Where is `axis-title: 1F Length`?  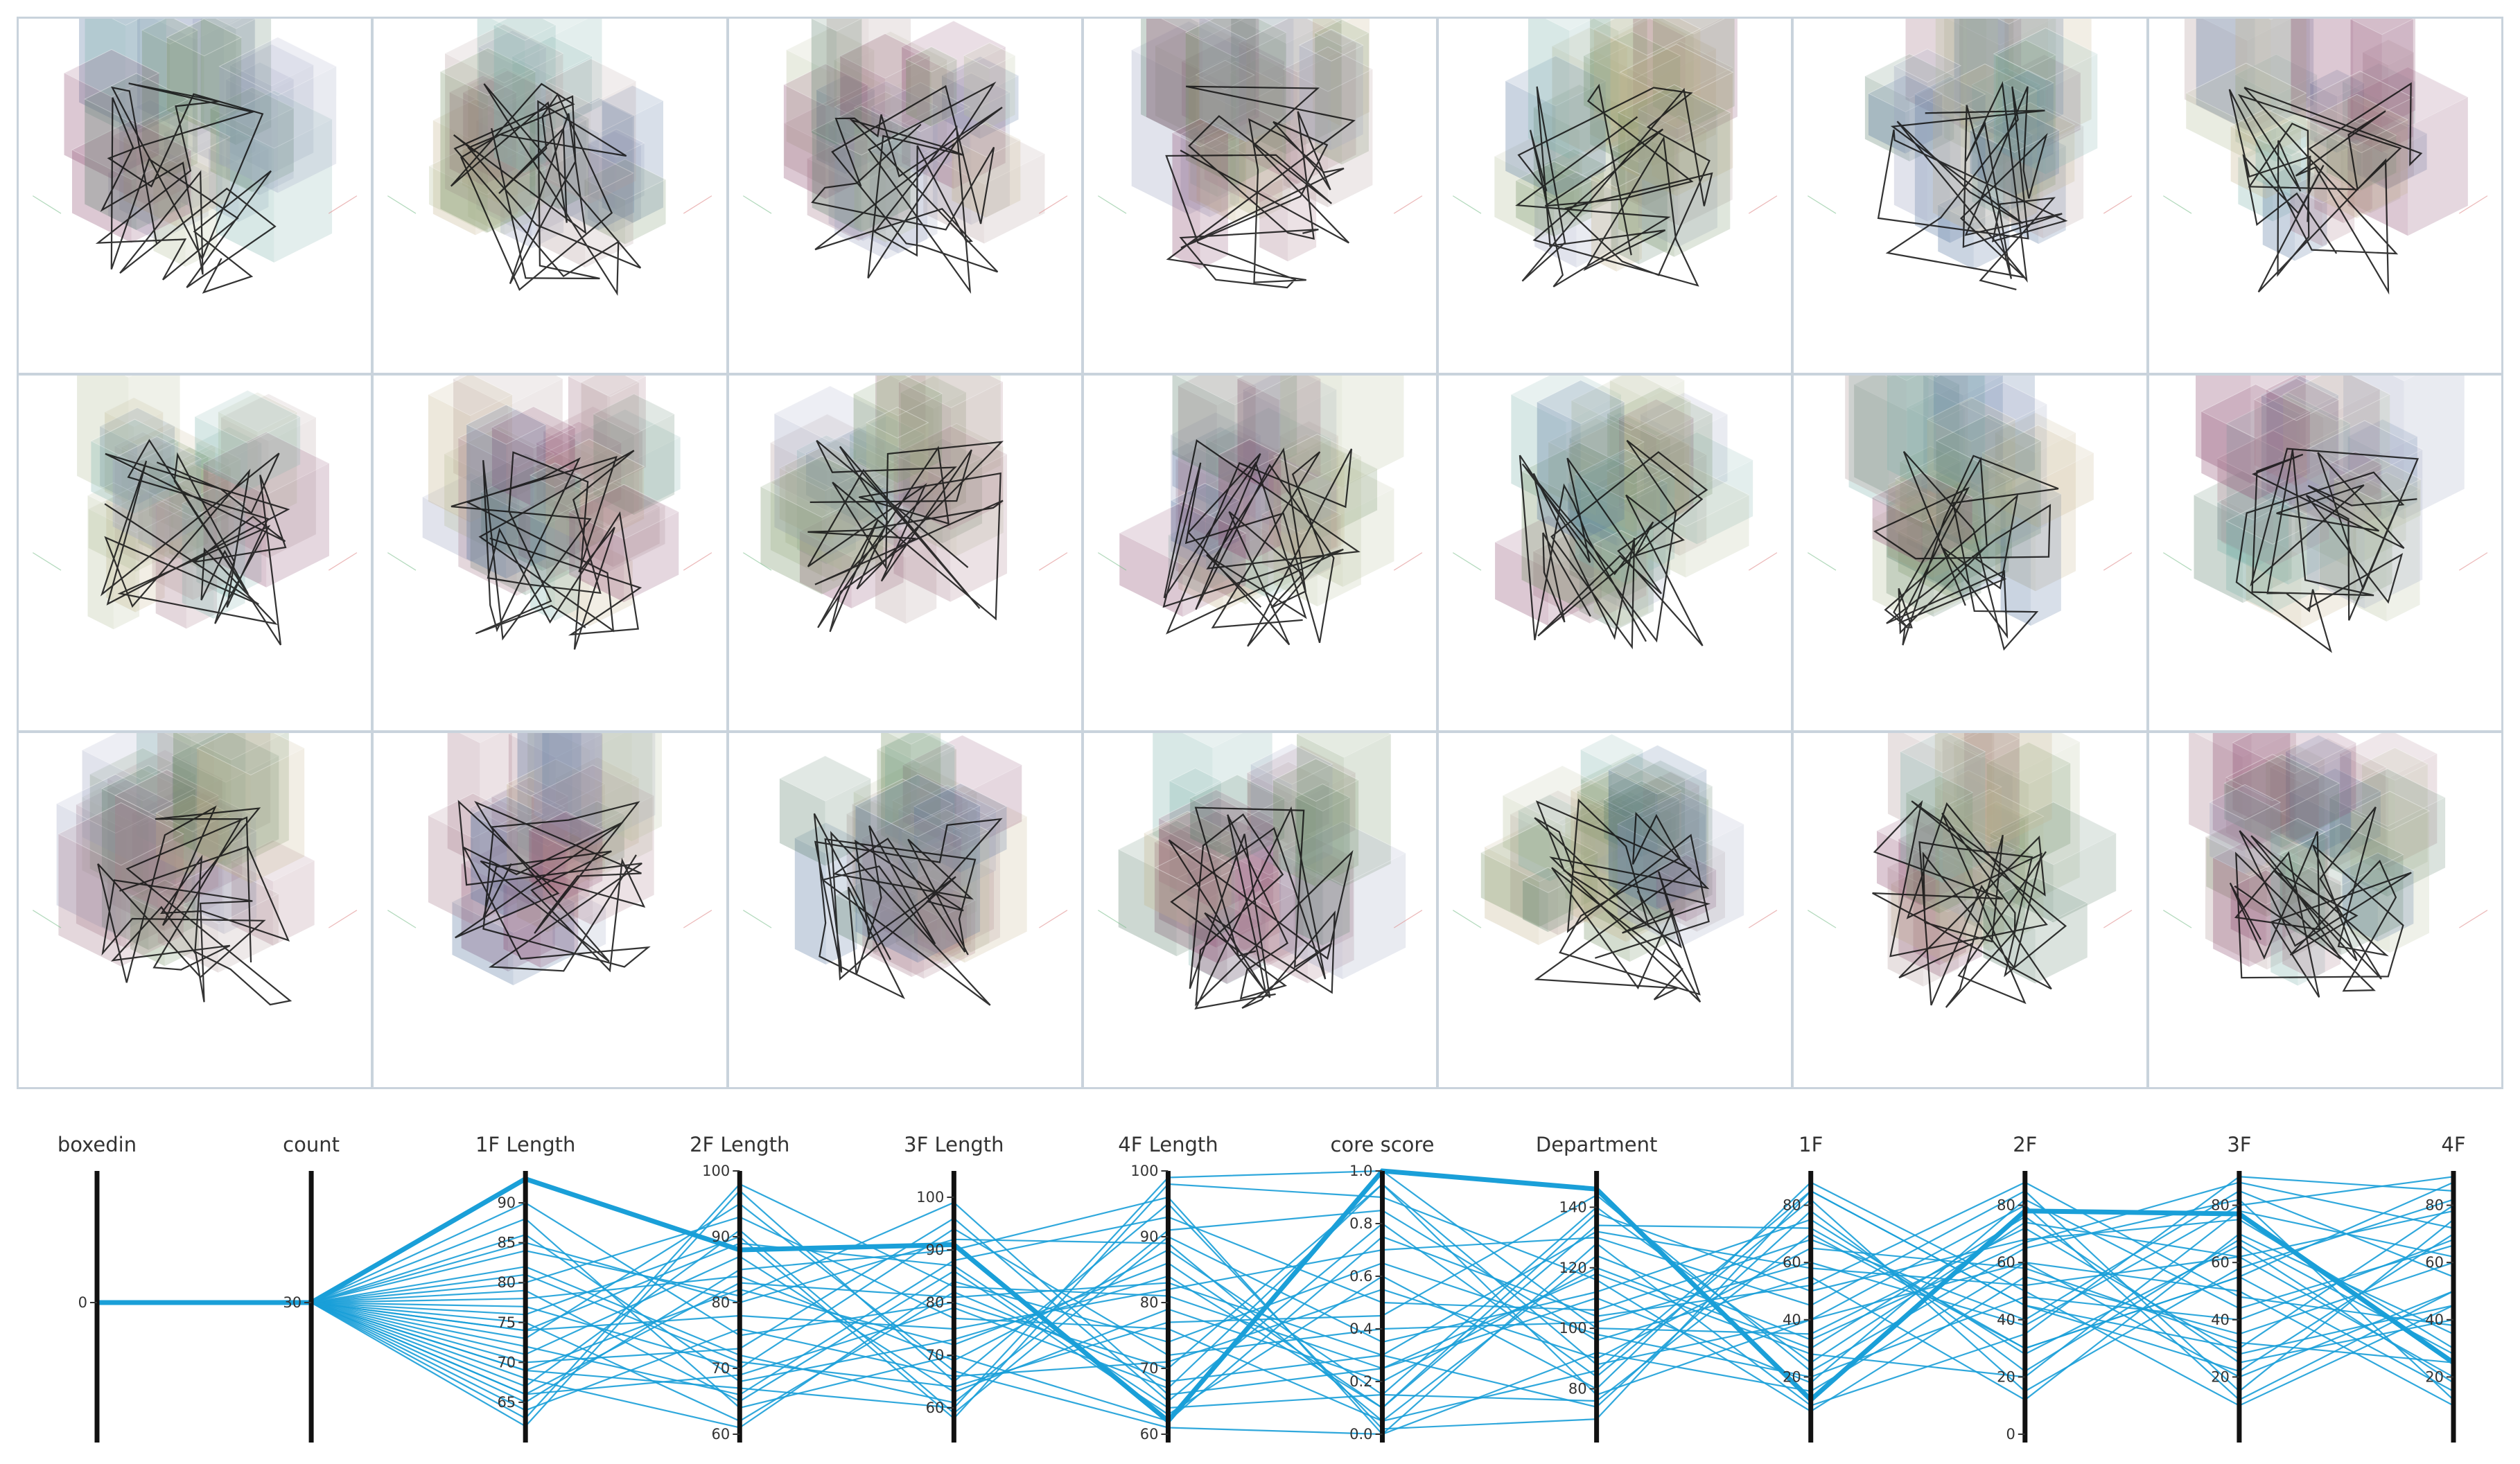
axis-title: 1F Length is located at coordinates (525, 1144).